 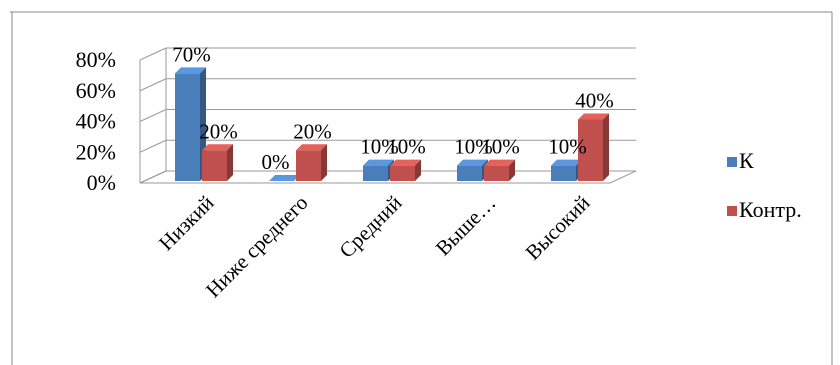 I want to click on y-tick-label: 60%, so click(x=96, y=90).